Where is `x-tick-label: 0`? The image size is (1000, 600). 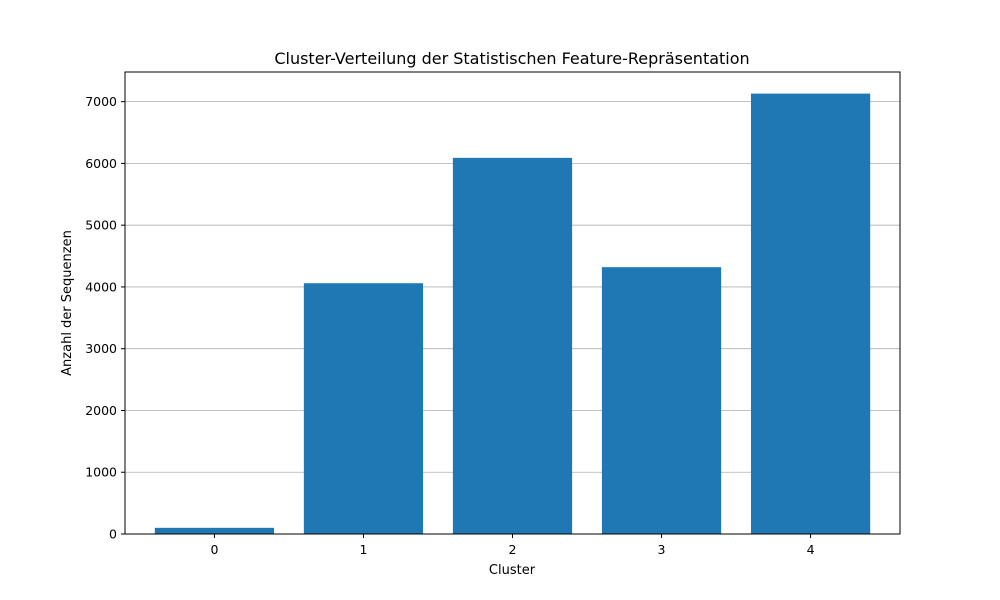
x-tick-label: 0 is located at coordinates (214, 549).